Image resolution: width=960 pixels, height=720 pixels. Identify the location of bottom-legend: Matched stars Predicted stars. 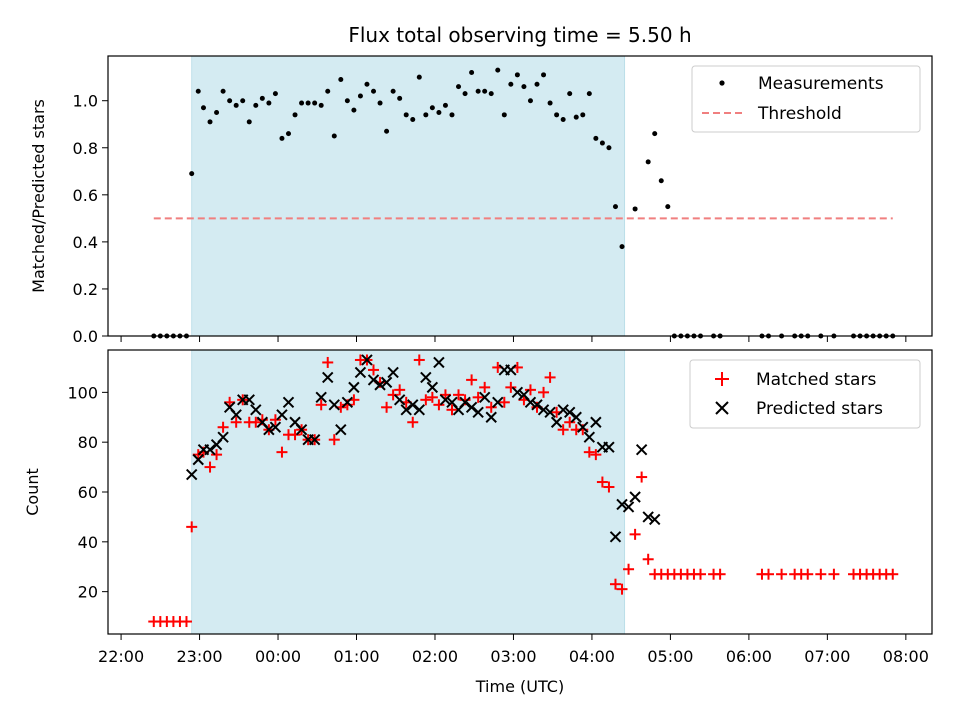
(805, 394).